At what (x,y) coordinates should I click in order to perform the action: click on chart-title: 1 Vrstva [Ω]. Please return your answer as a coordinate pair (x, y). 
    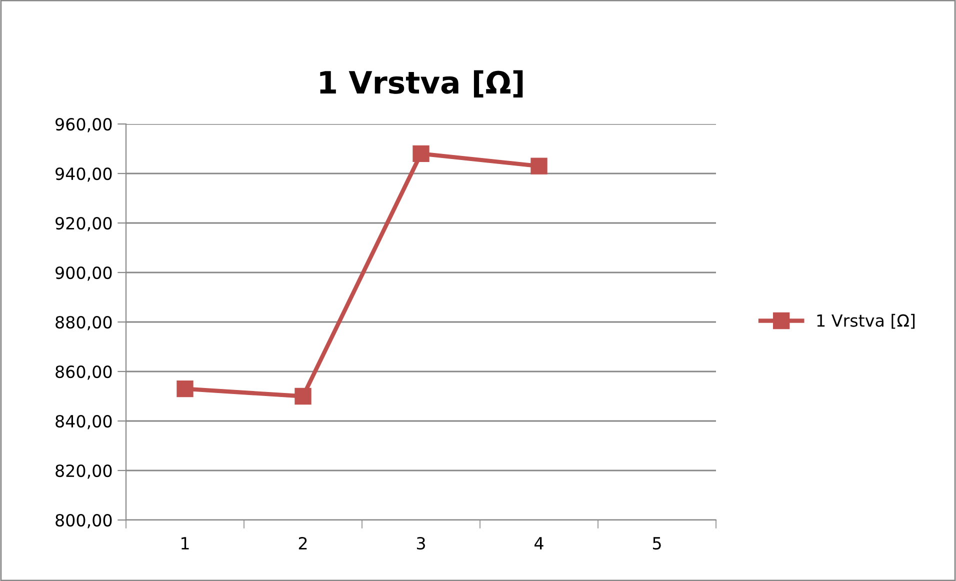
    Looking at the image, I should click on (421, 84).